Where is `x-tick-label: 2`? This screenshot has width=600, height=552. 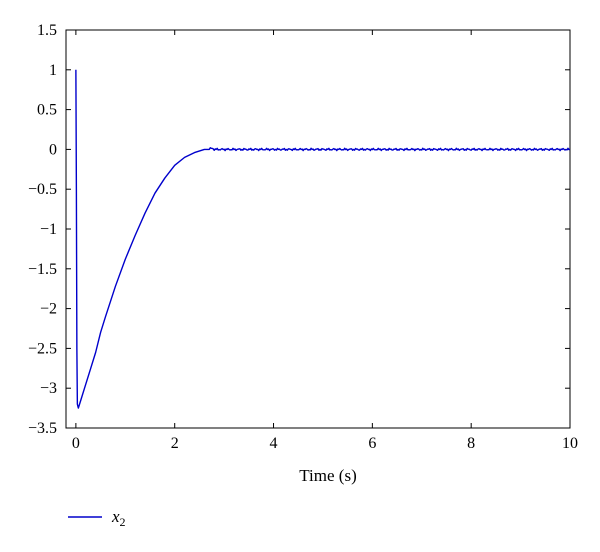 x-tick-label: 2 is located at coordinates (175, 443).